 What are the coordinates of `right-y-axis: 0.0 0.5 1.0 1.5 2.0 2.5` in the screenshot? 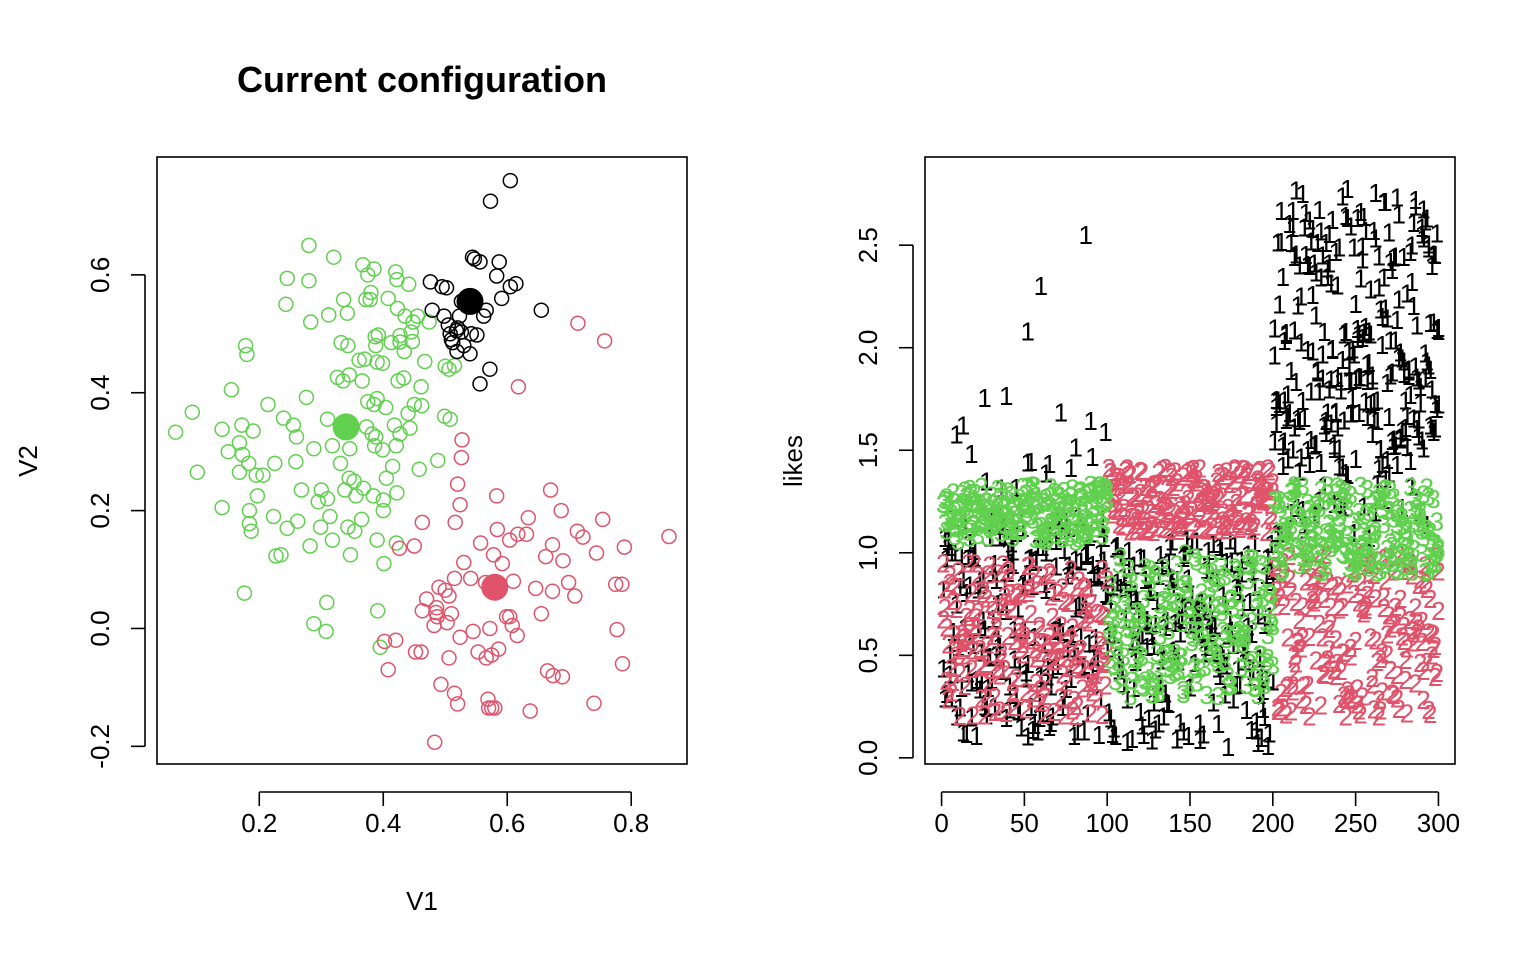 It's located at (883, 501).